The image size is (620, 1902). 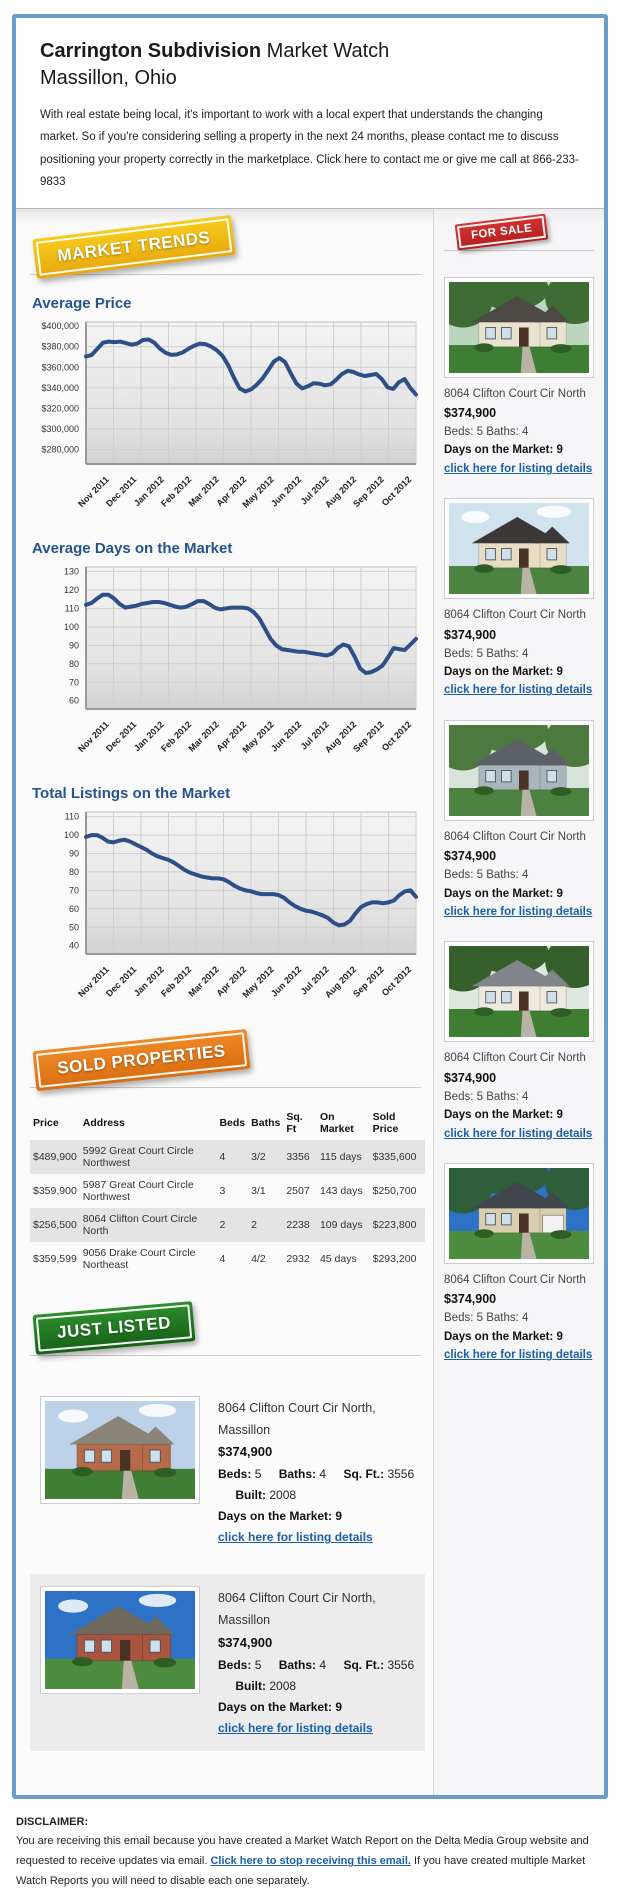 What do you see at coordinates (336, 1122) in the screenshot?
I see `col-header-onmarket: On Market` at bounding box center [336, 1122].